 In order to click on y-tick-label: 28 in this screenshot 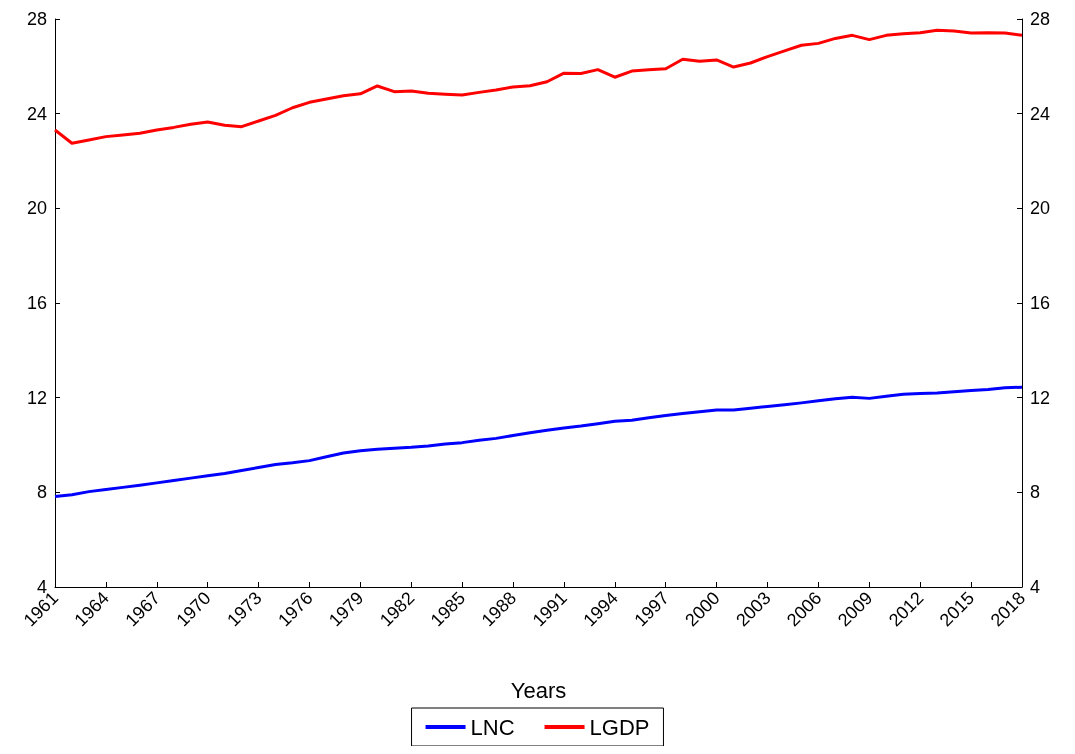, I will do `click(36, 19)`.